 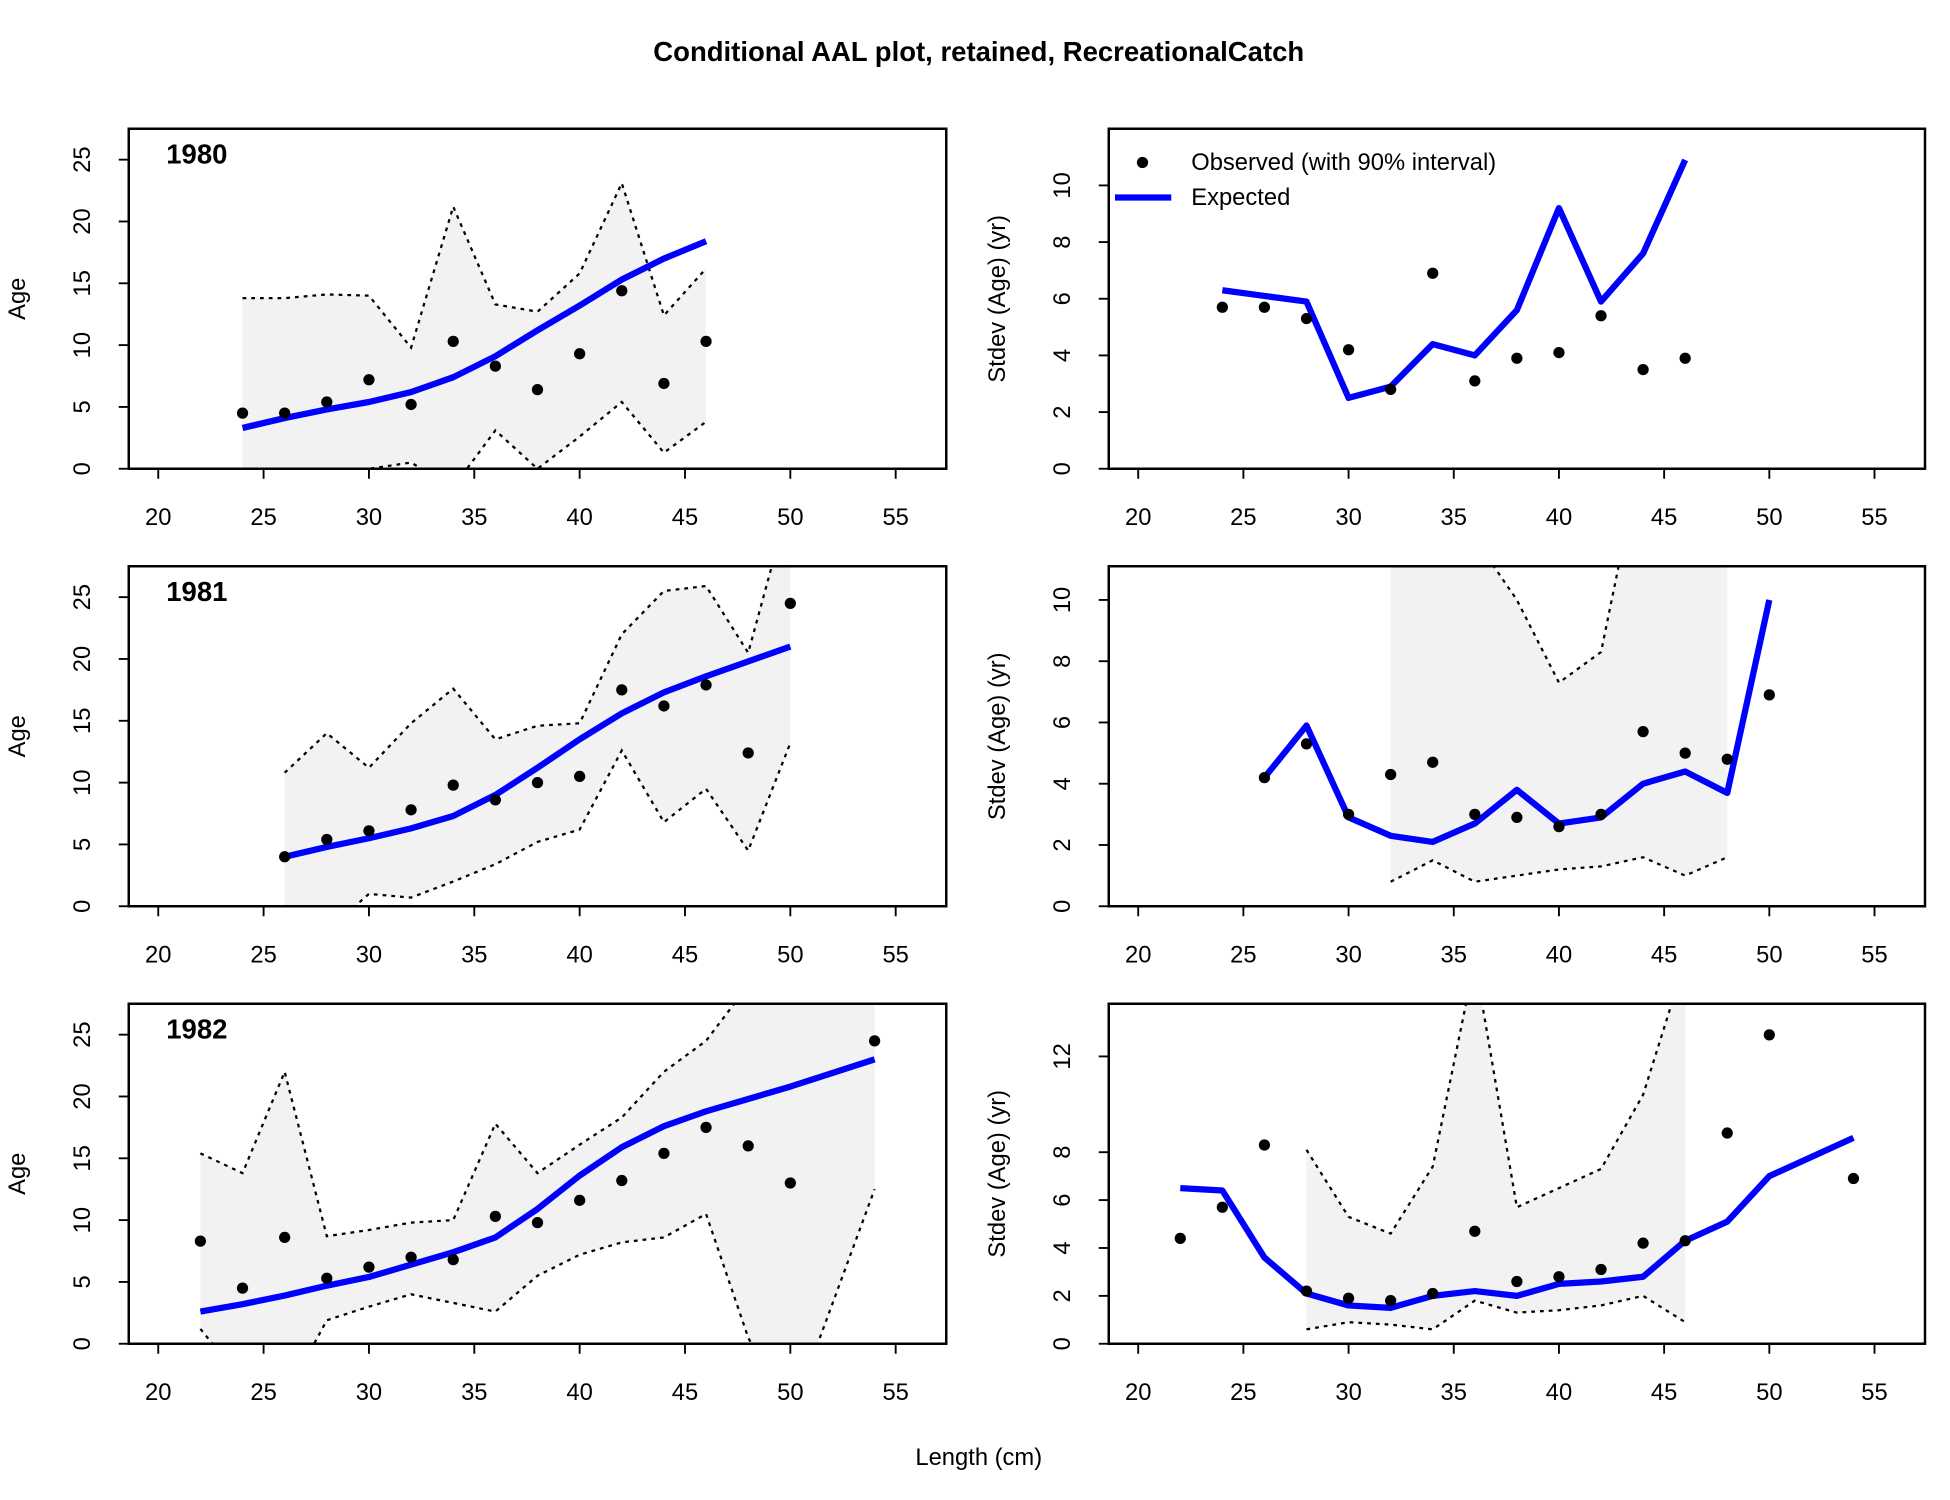 What do you see at coordinates (82, 1158) in the screenshot?
I see `y-tick-label: 15` at bounding box center [82, 1158].